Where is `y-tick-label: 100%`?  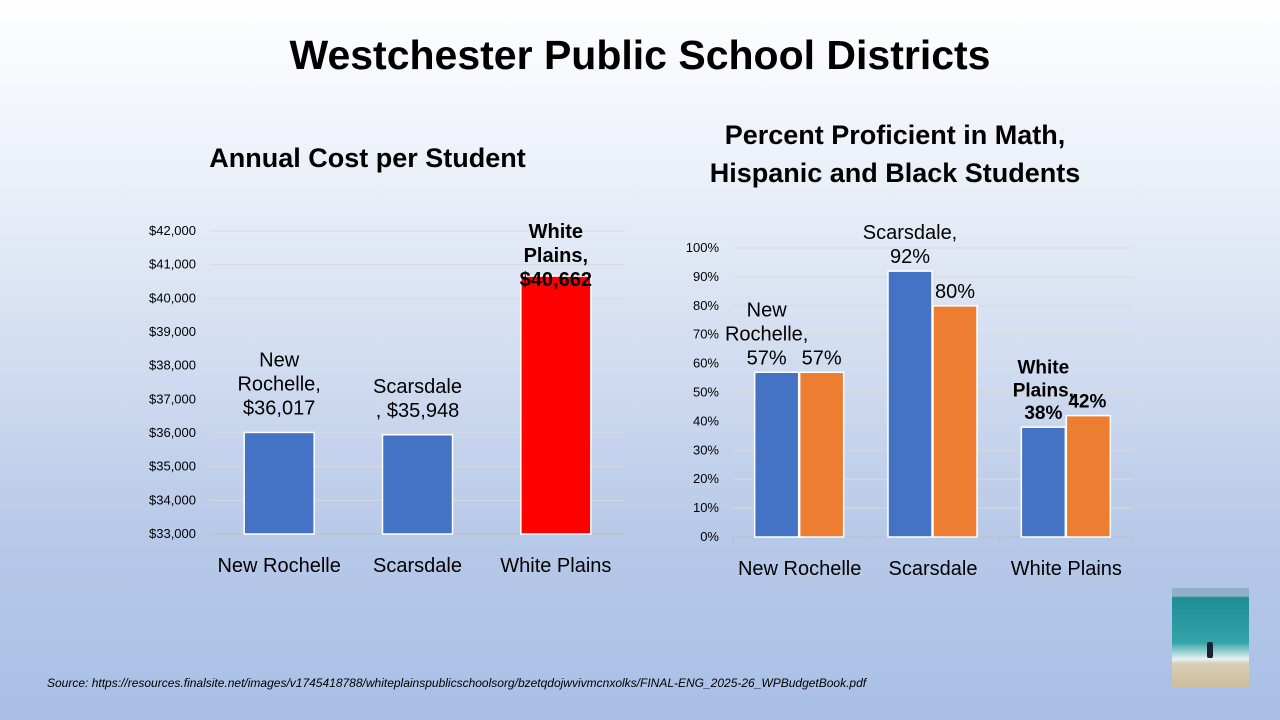 y-tick-label: 100% is located at coordinates (703, 247).